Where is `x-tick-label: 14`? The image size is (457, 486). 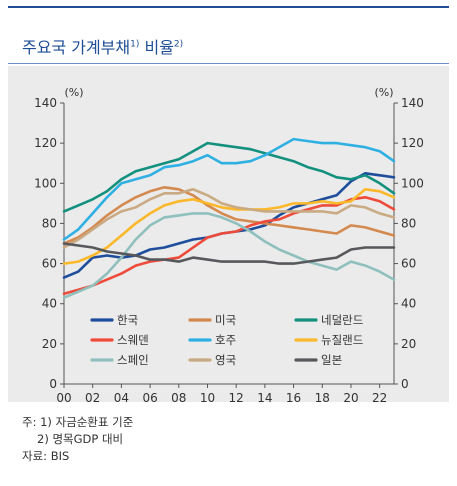 x-tick-label: 14 is located at coordinates (264, 398).